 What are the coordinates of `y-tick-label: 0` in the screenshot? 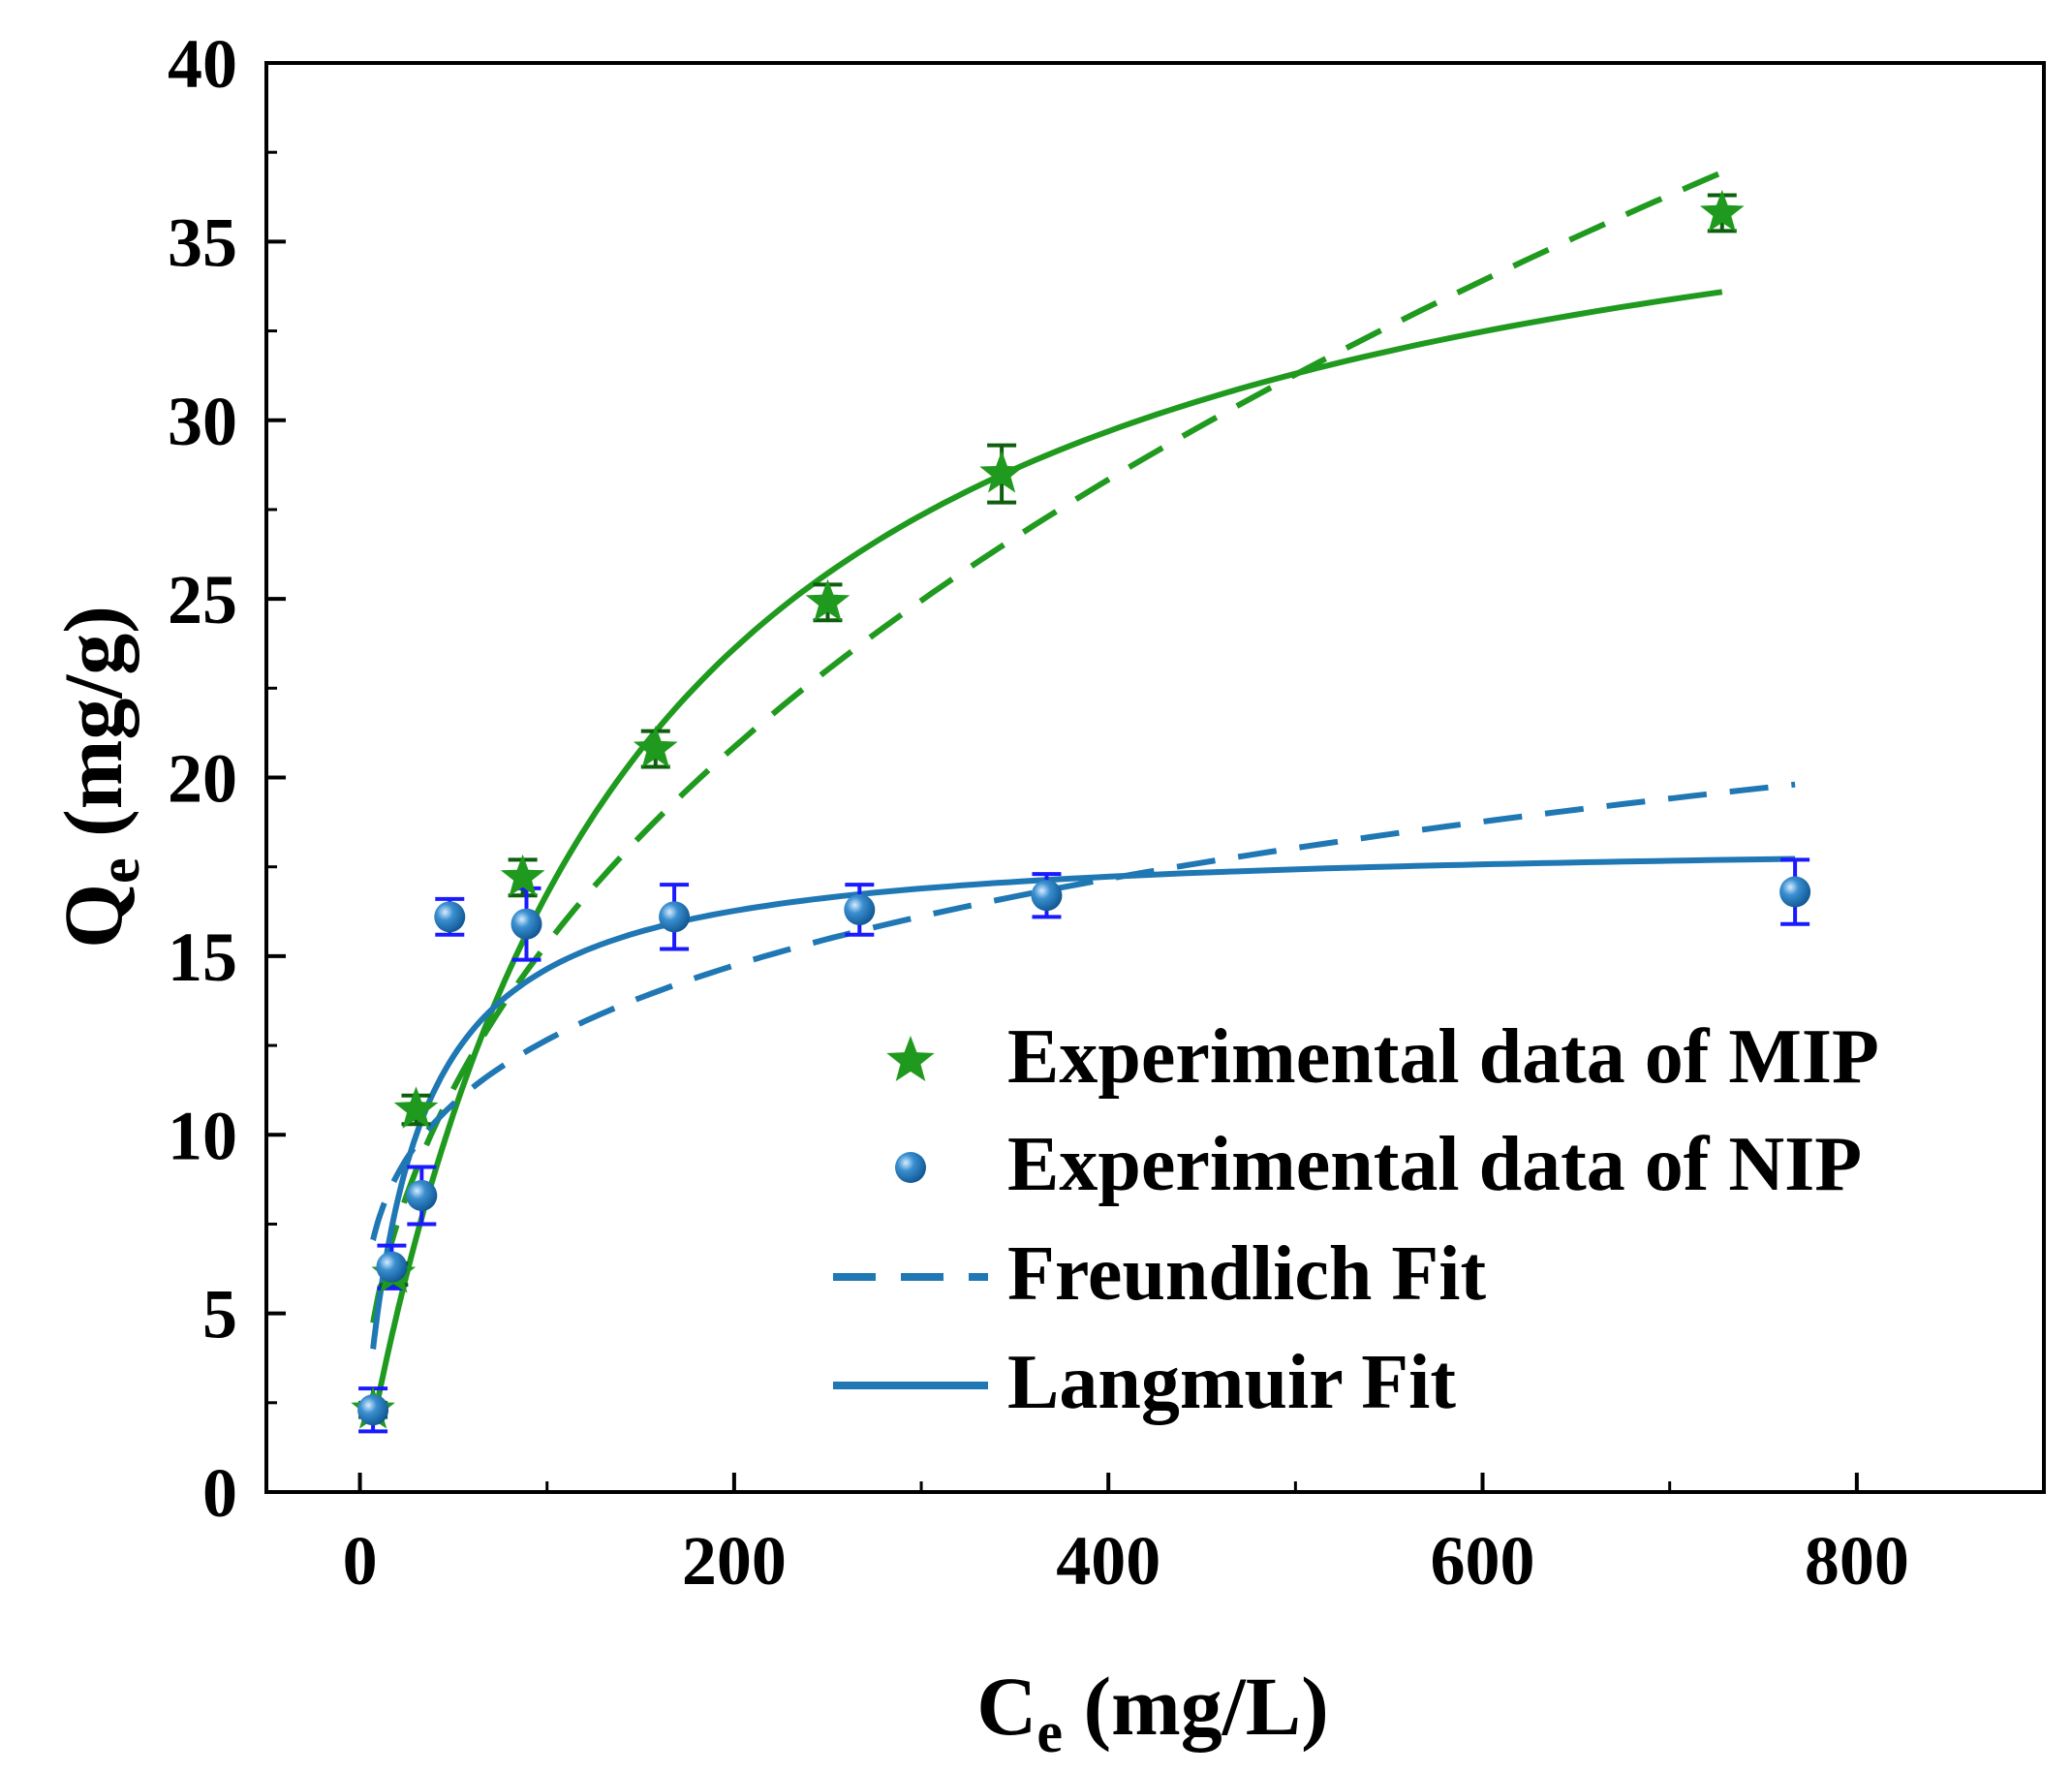 It's located at (219, 1493).